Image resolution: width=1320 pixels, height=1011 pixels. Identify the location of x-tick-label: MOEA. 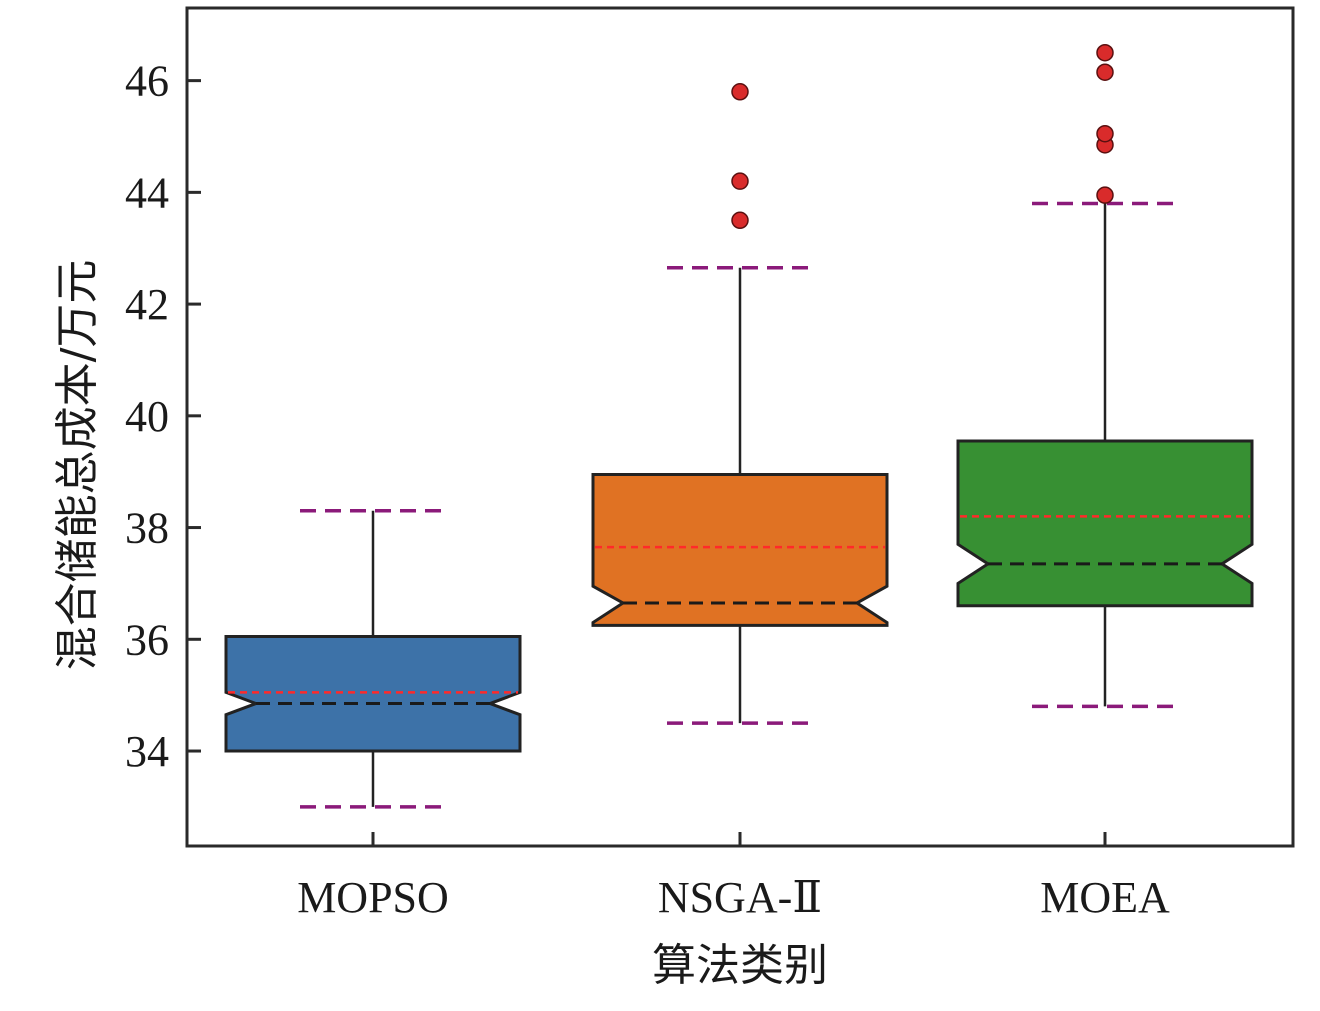
(1105, 897).